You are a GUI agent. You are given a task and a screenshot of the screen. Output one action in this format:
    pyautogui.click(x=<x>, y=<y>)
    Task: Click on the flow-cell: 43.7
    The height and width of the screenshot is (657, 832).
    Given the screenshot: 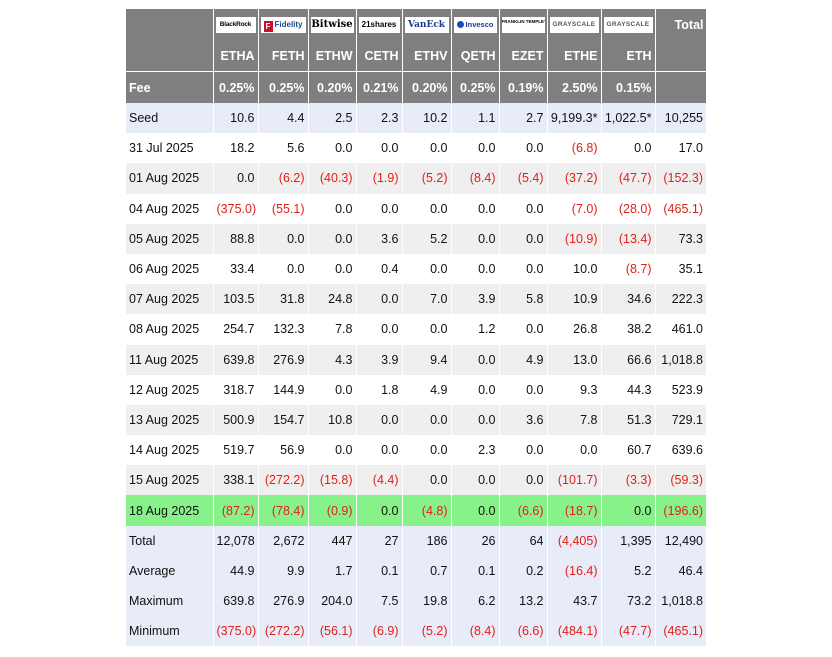 What is the action you would take?
    pyautogui.click(x=574, y=601)
    